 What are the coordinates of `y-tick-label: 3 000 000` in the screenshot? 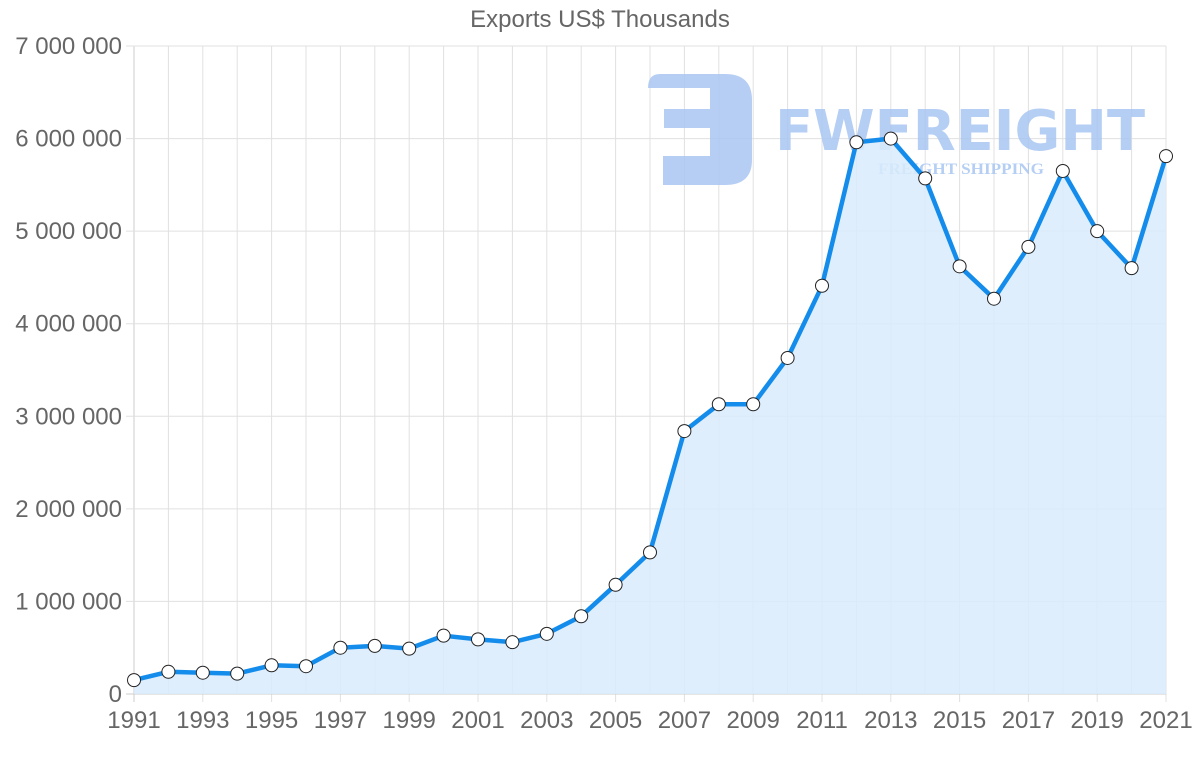 It's located at (68, 416).